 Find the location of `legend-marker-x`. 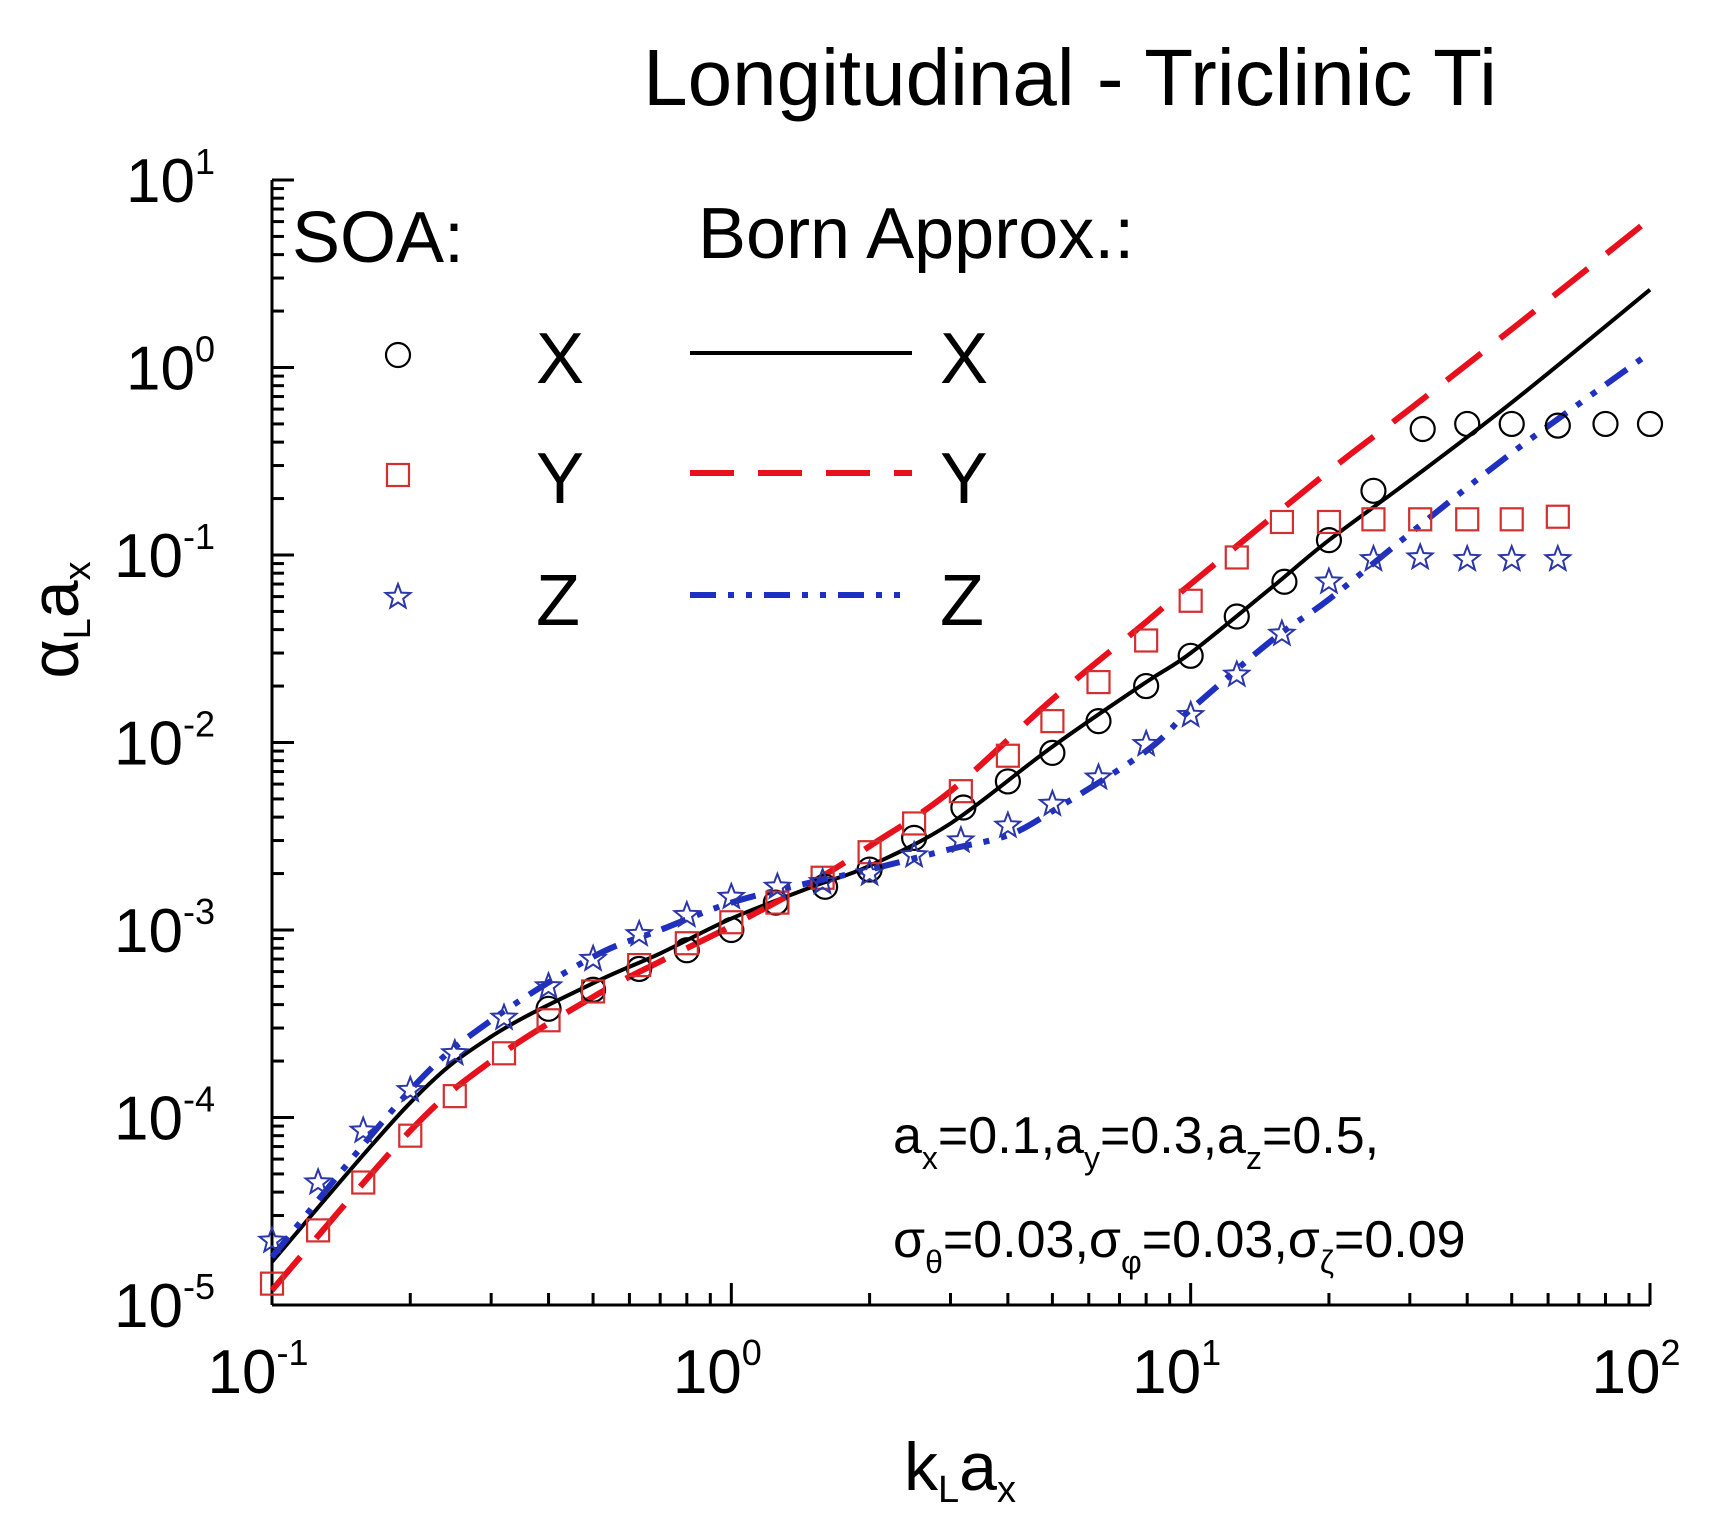

legend-marker-x is located at coordinates (398, 355).